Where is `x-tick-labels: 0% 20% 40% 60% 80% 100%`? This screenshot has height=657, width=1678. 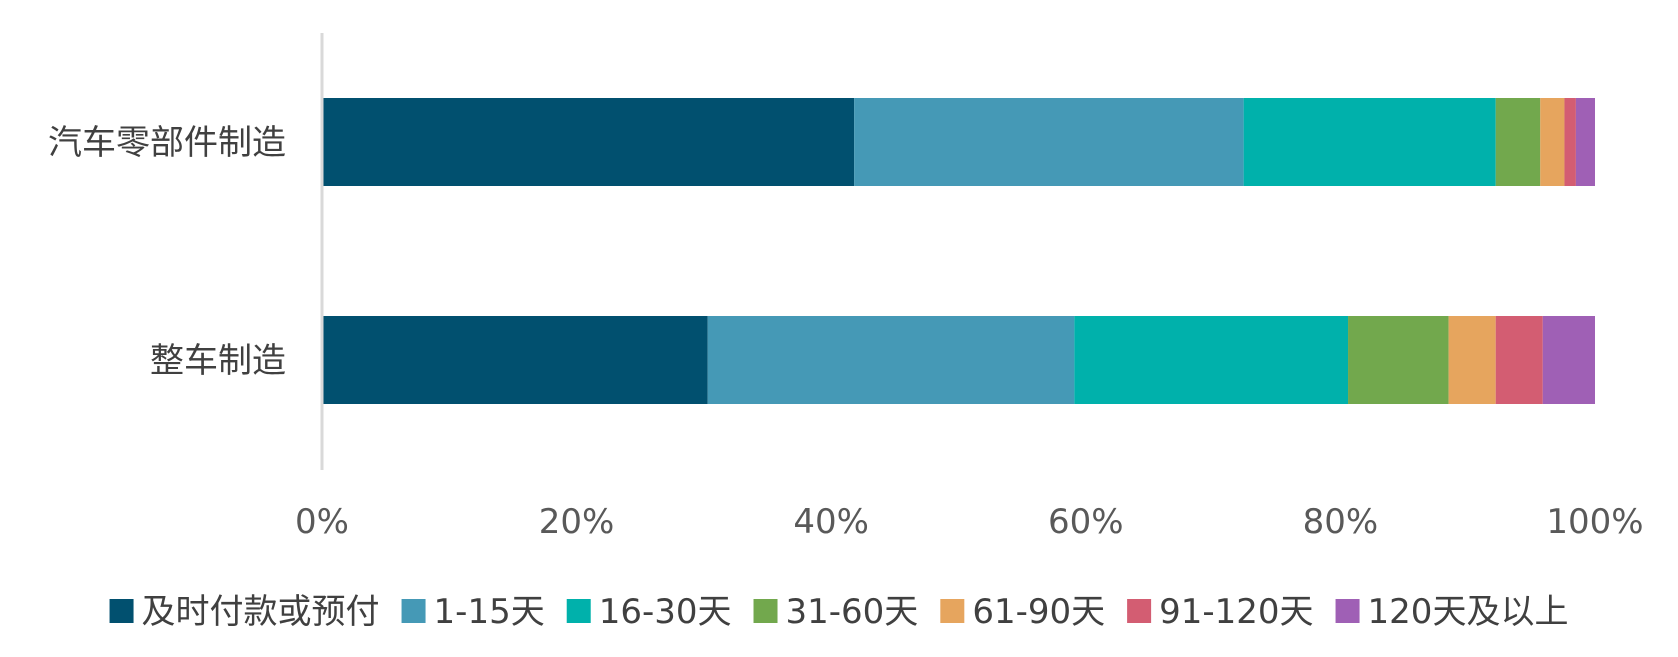 x-tick-labels: 0% 20% 40% 60% 80% 100% is located at coordinates (969, 522).